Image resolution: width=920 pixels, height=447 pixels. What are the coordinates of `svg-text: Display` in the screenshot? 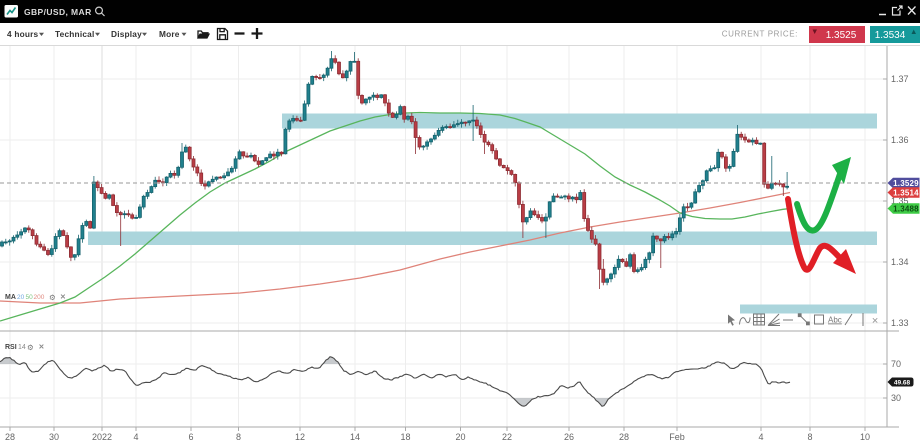 It's located at (126, 34).